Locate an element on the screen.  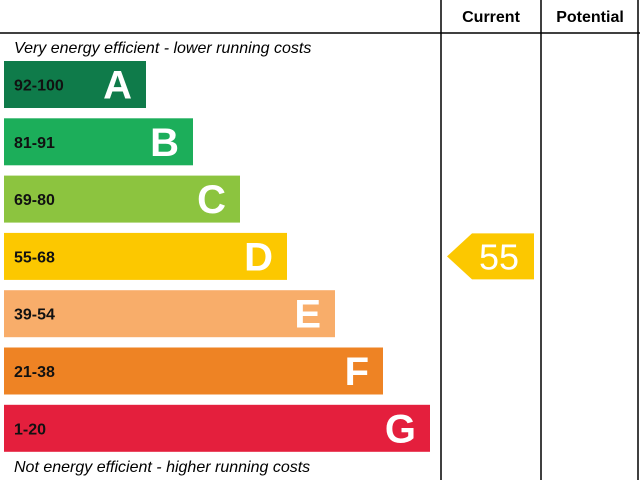
band-letter-label: B is located at coordinates (164, 143).